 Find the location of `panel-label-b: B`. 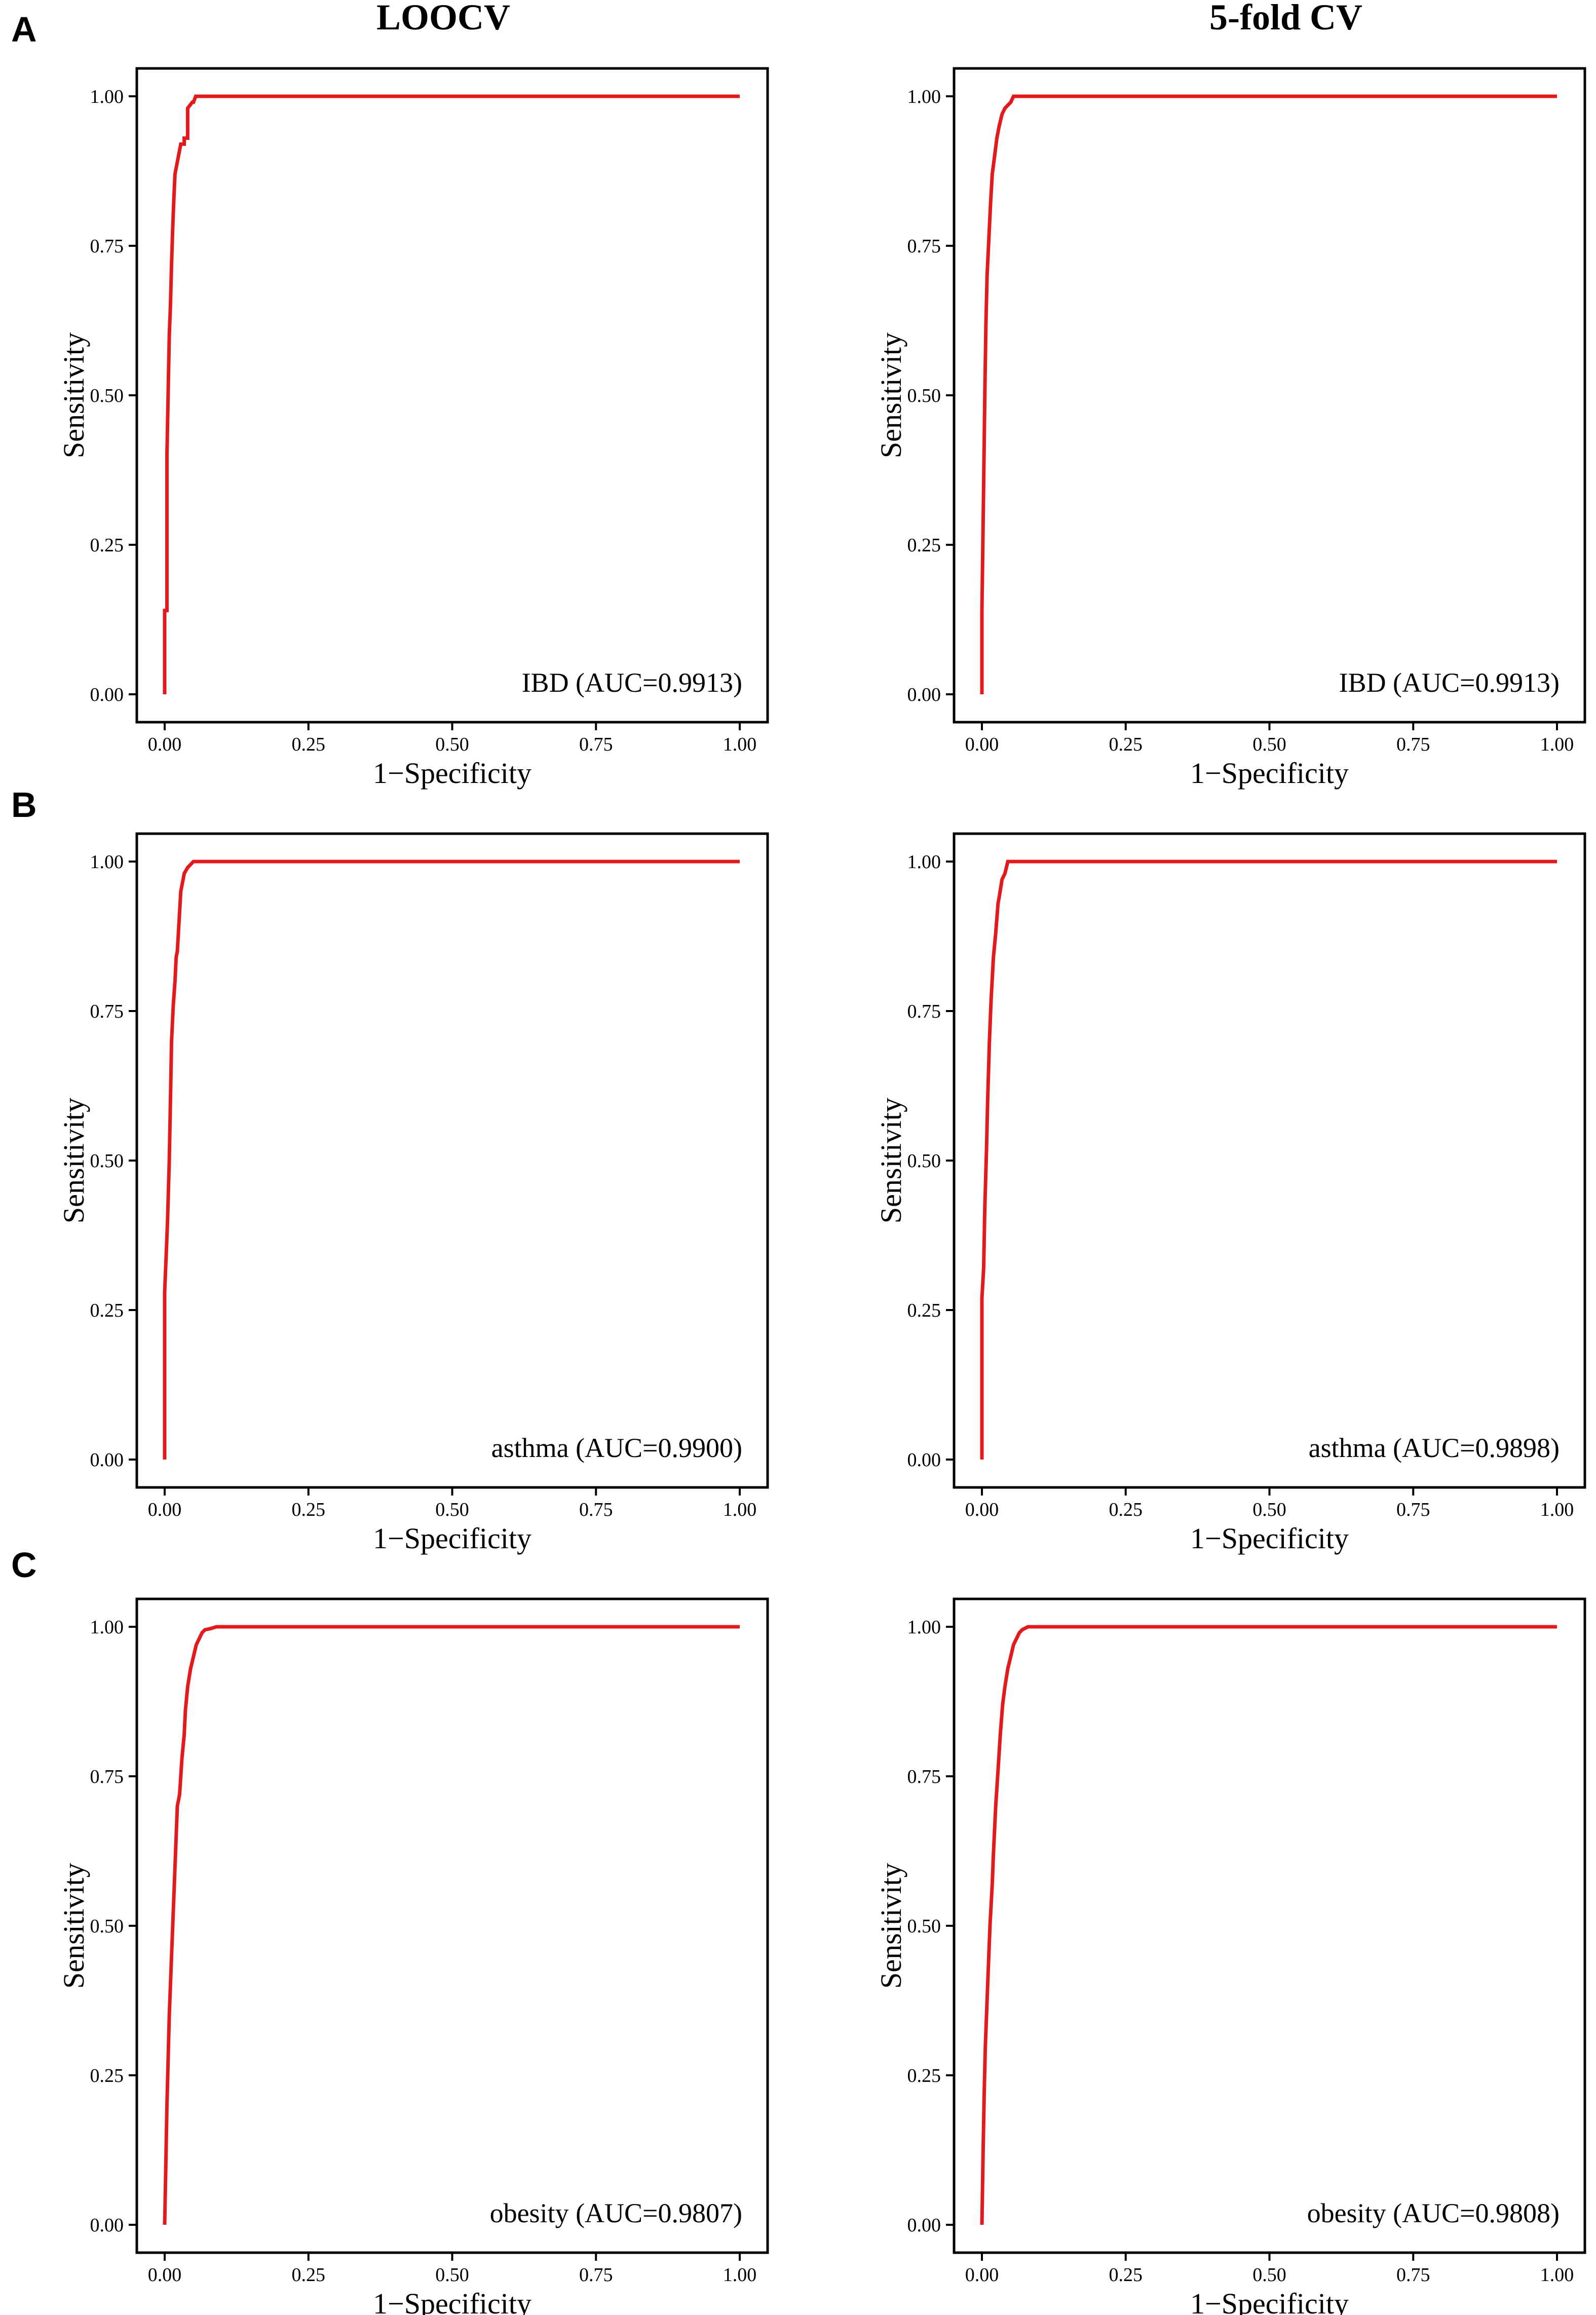

panel-label-b: B is located at coordinates (24, 805).